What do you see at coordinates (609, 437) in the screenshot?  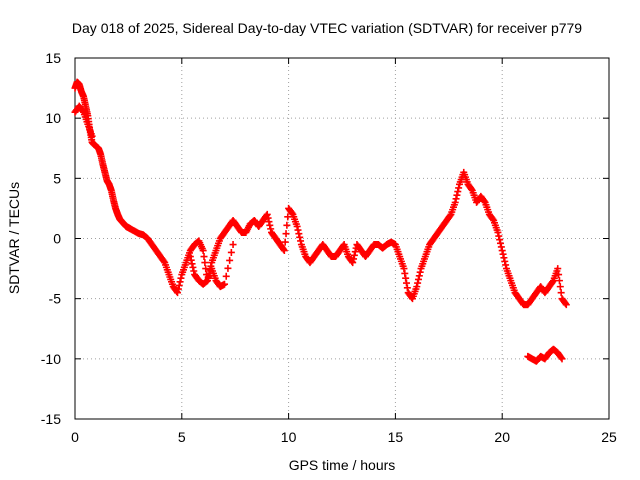 I see `x-tick-label: 25` at bounding box center [609, 437].